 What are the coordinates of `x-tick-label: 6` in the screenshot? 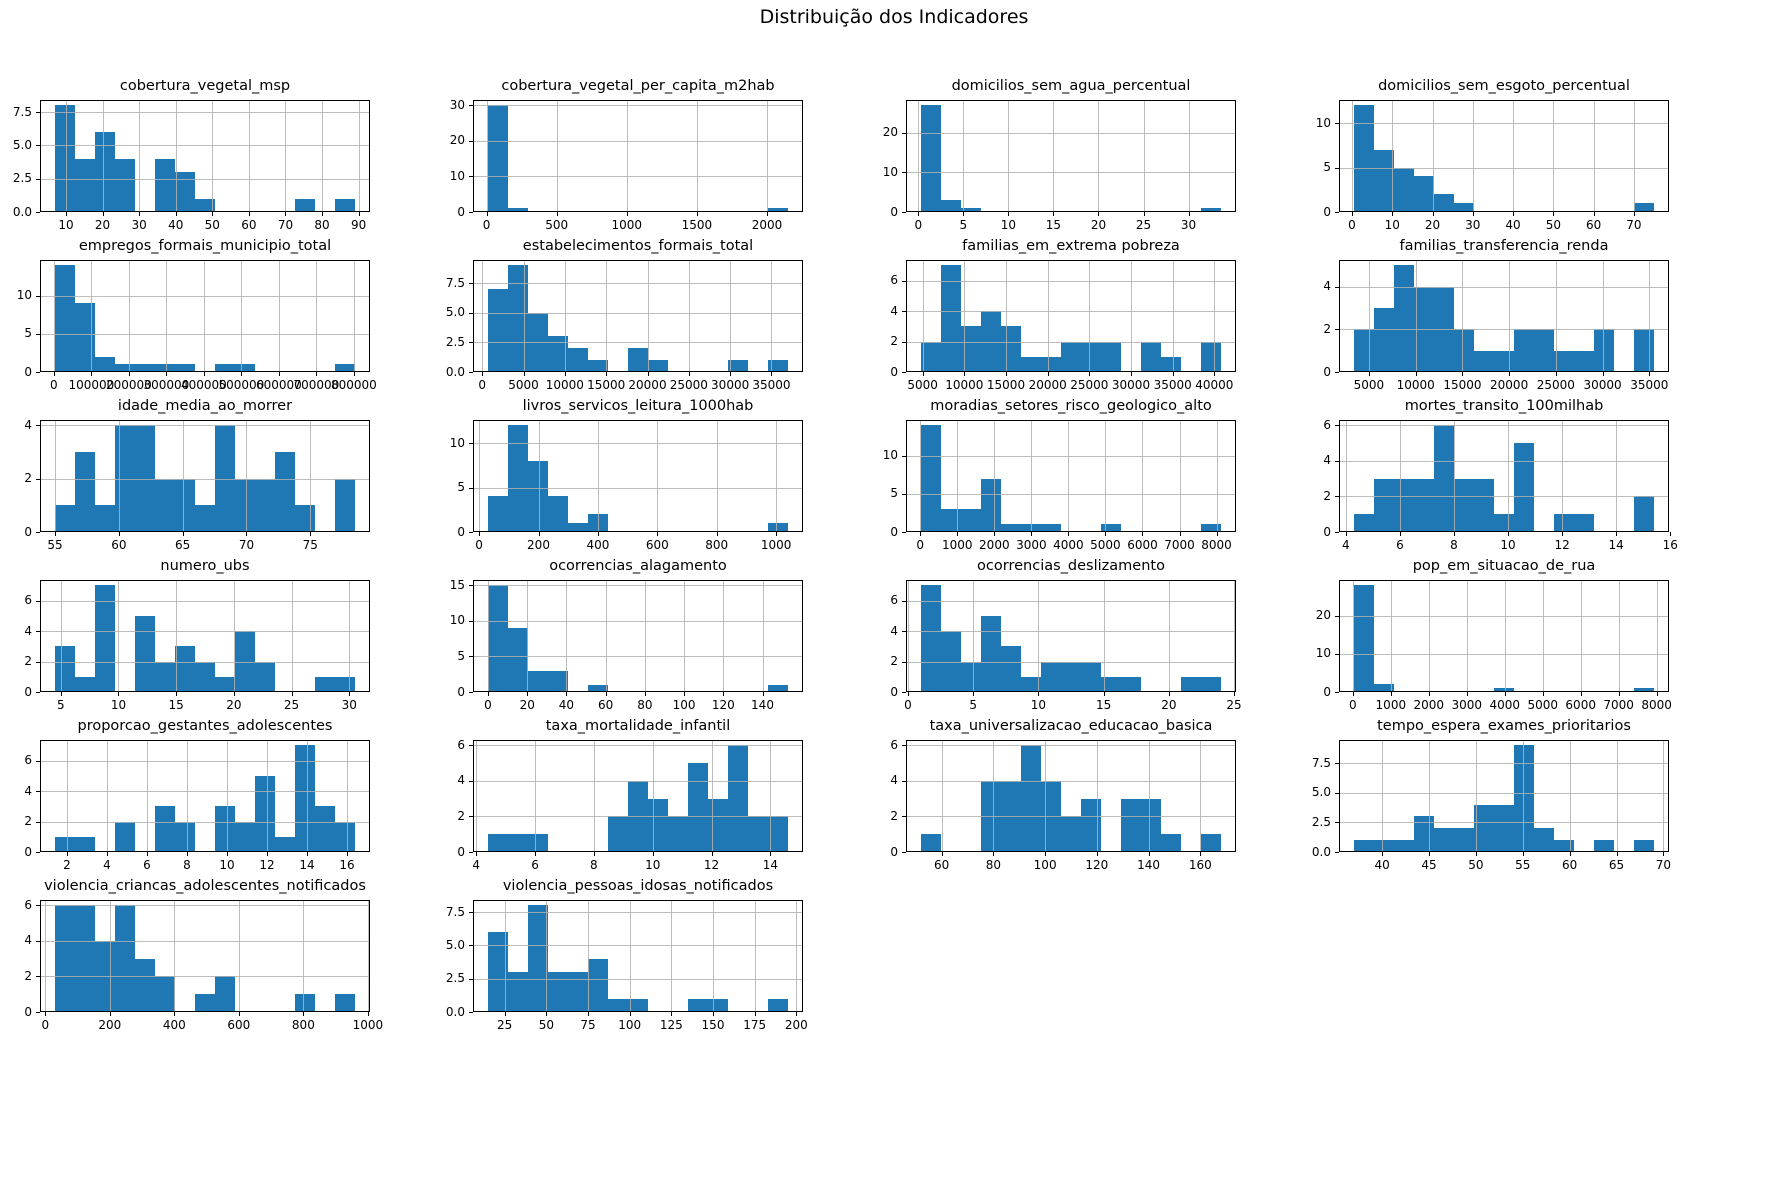 It's located at (147, 865).